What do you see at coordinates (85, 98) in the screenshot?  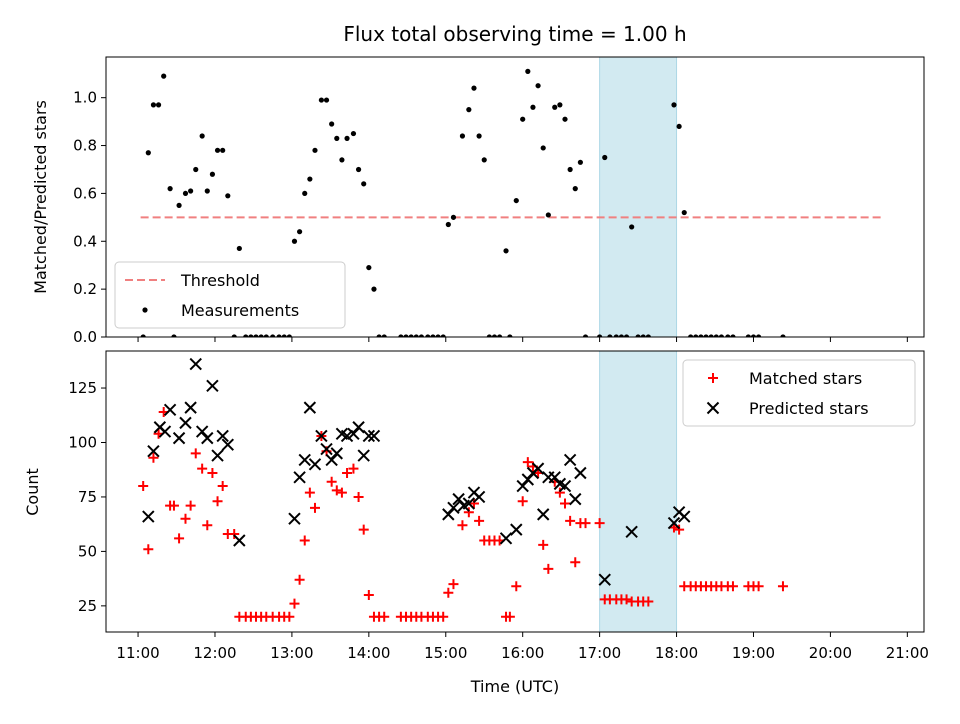 I see `y-tick-label: 1.0` at bounding box center [85, 98].